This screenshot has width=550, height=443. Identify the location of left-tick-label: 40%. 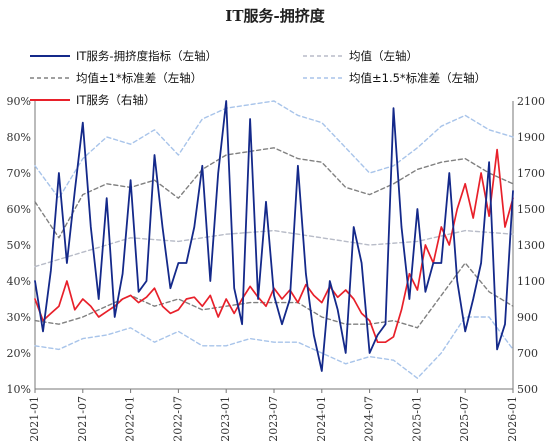
(19, 281).